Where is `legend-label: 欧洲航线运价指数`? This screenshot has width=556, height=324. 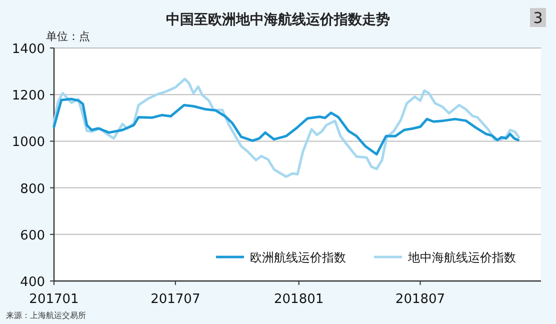 legend-label: 欧洲航线运价指数 is located at coordinates (298, 257).